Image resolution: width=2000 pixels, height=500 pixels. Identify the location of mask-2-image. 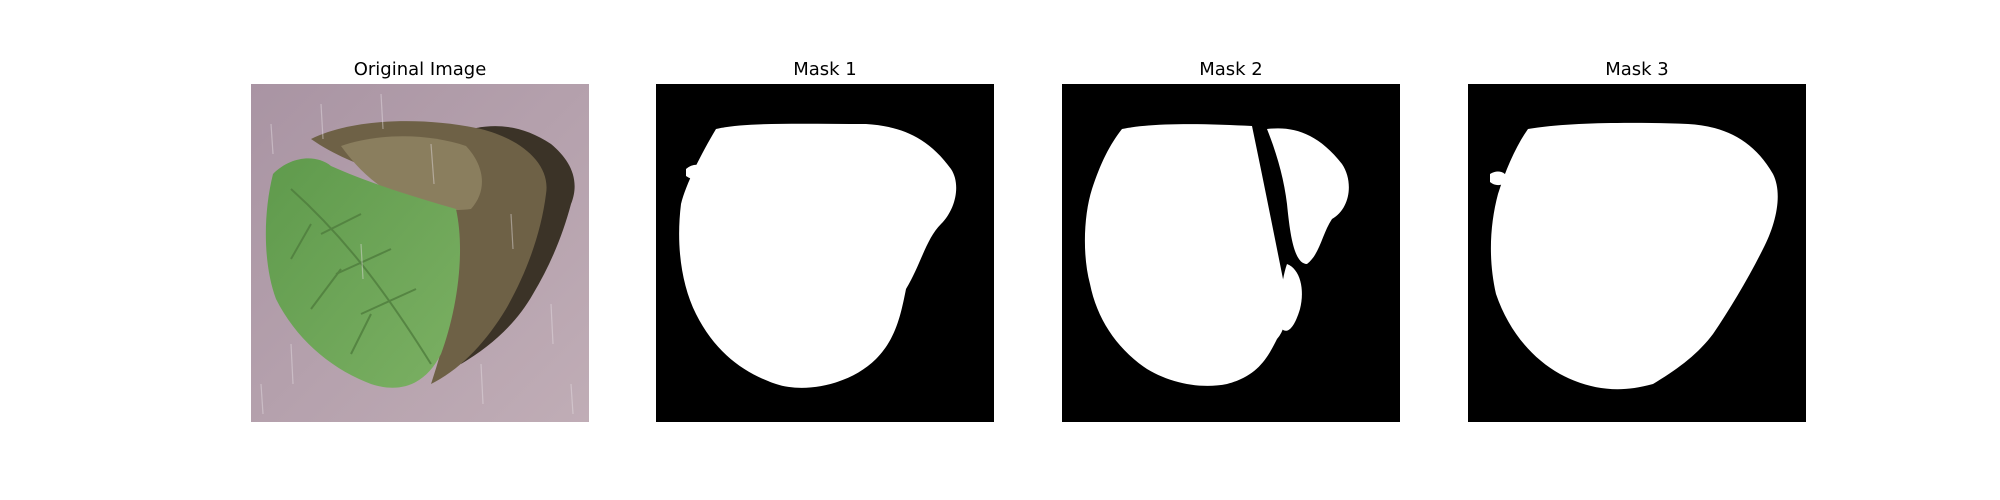
(1231, 253).